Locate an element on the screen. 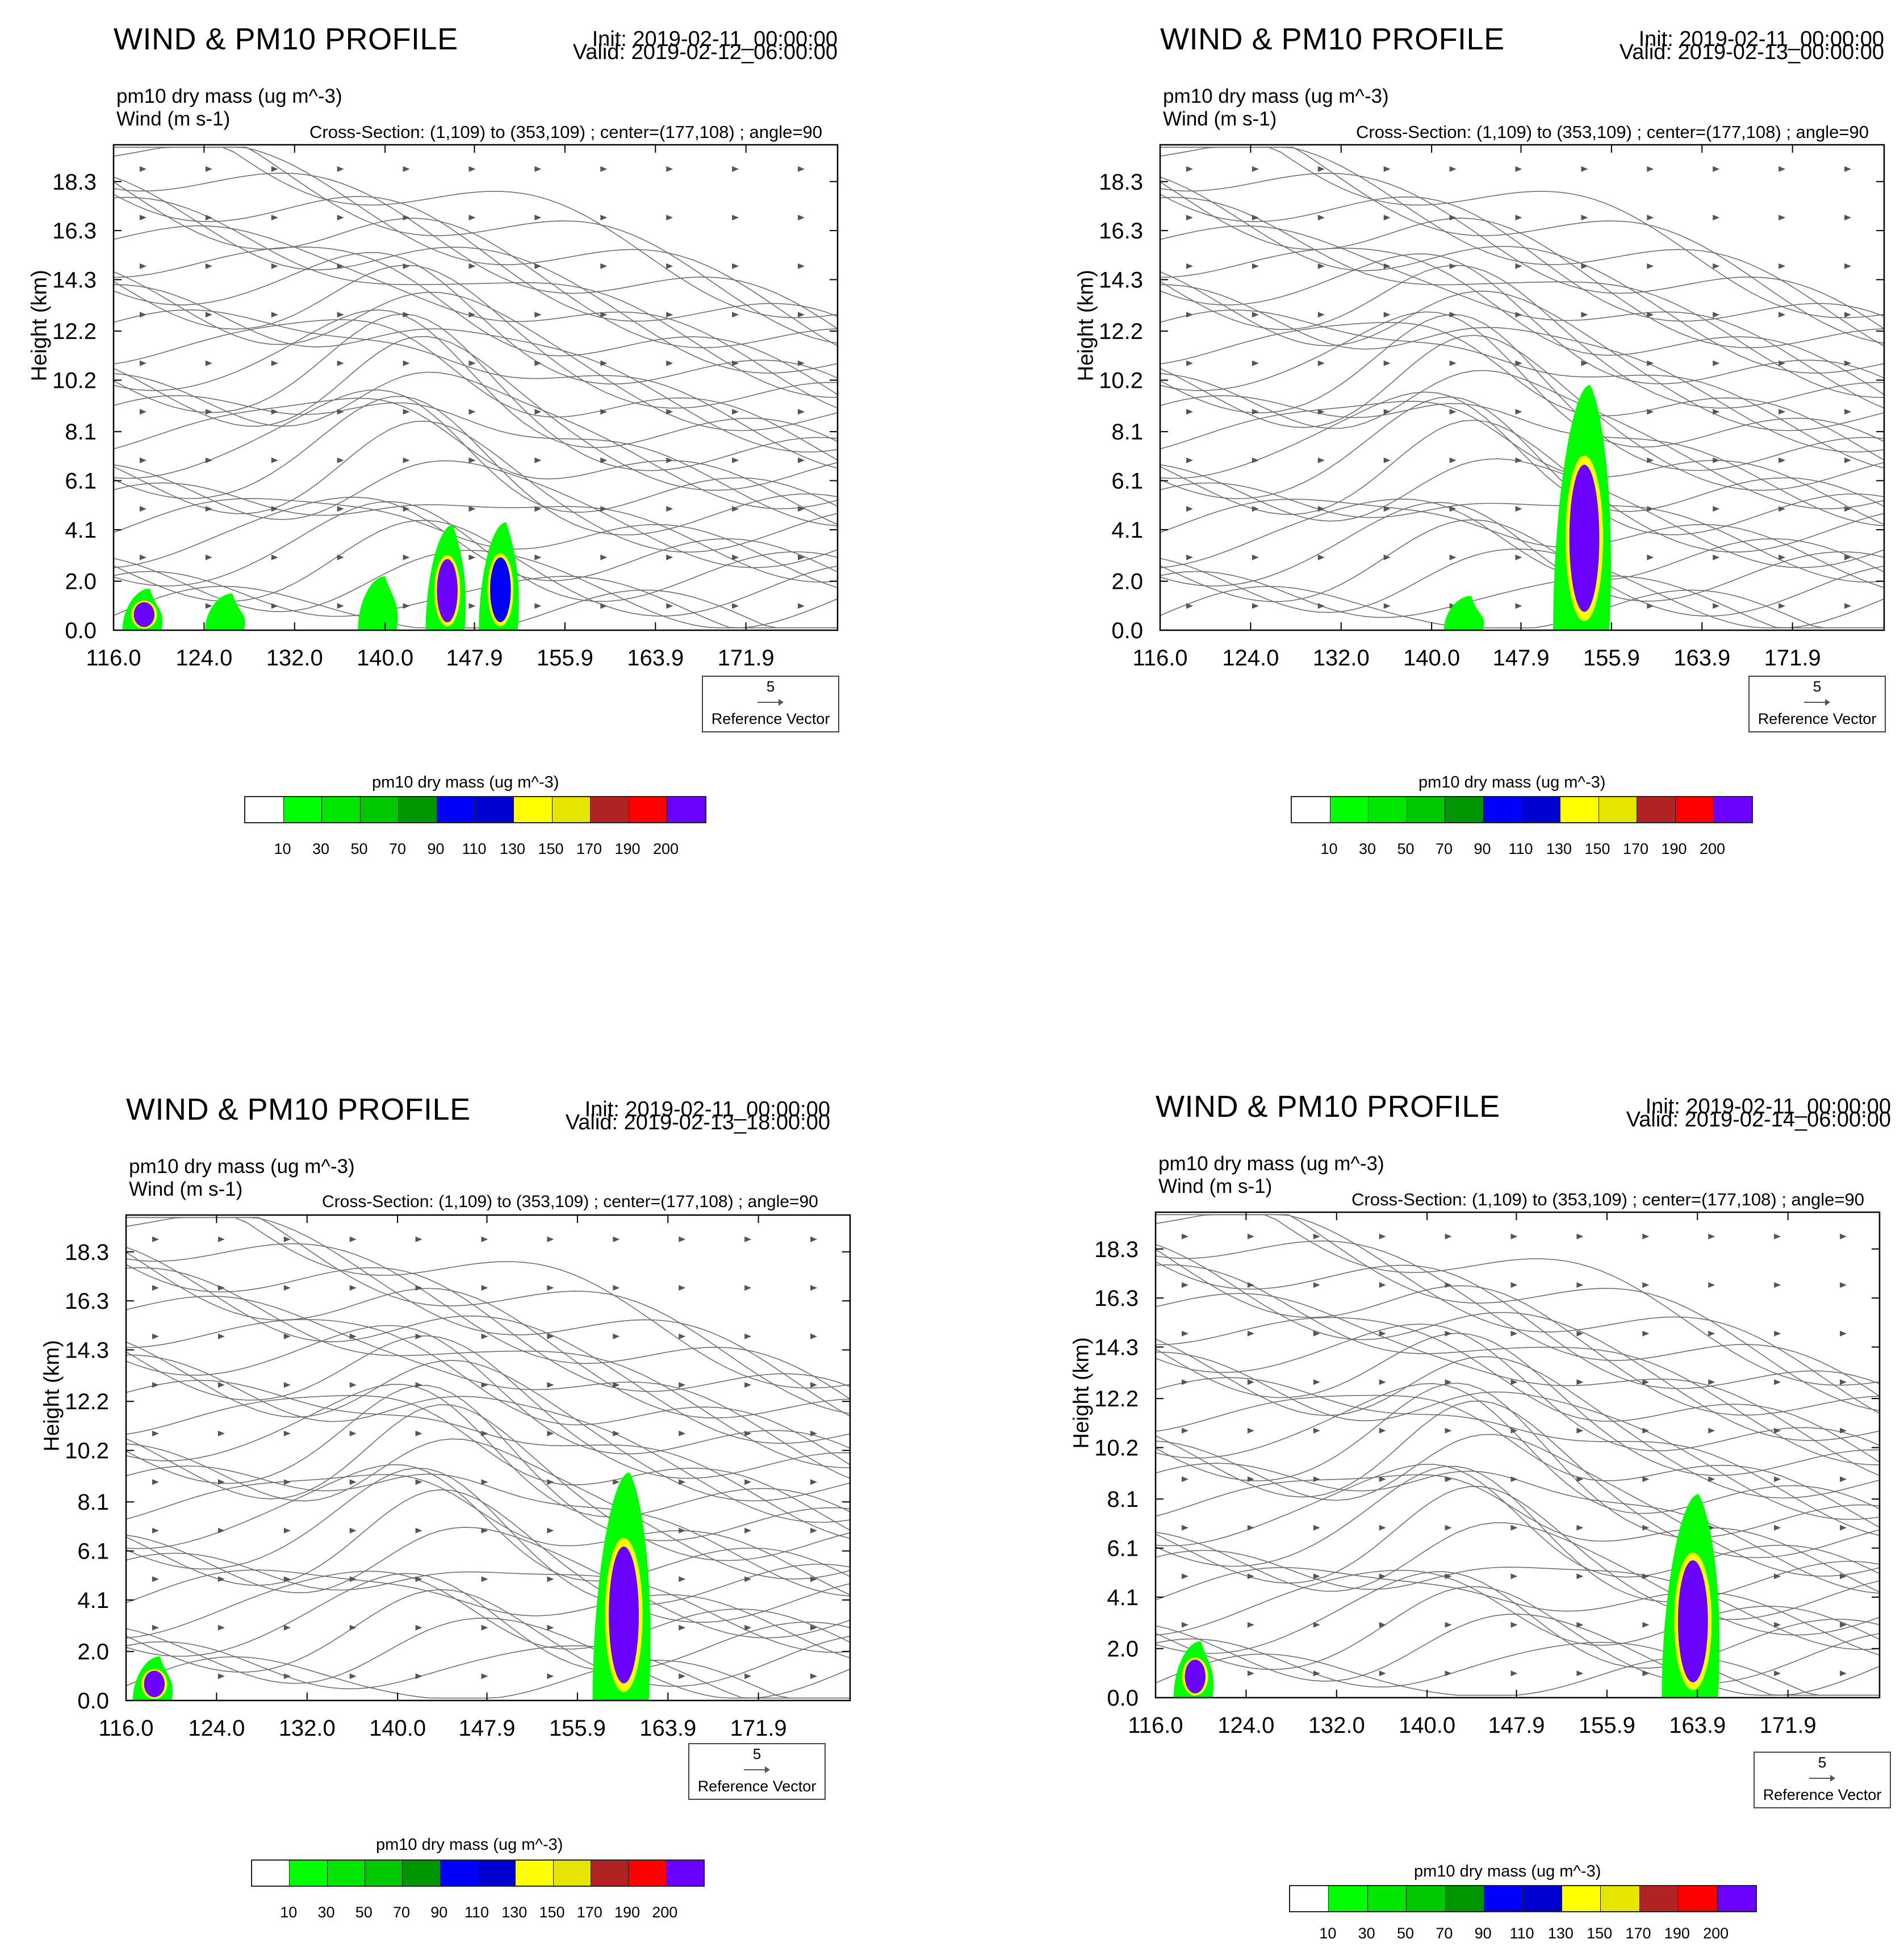  wind-streamlines is located at coordinates (1523, 387).